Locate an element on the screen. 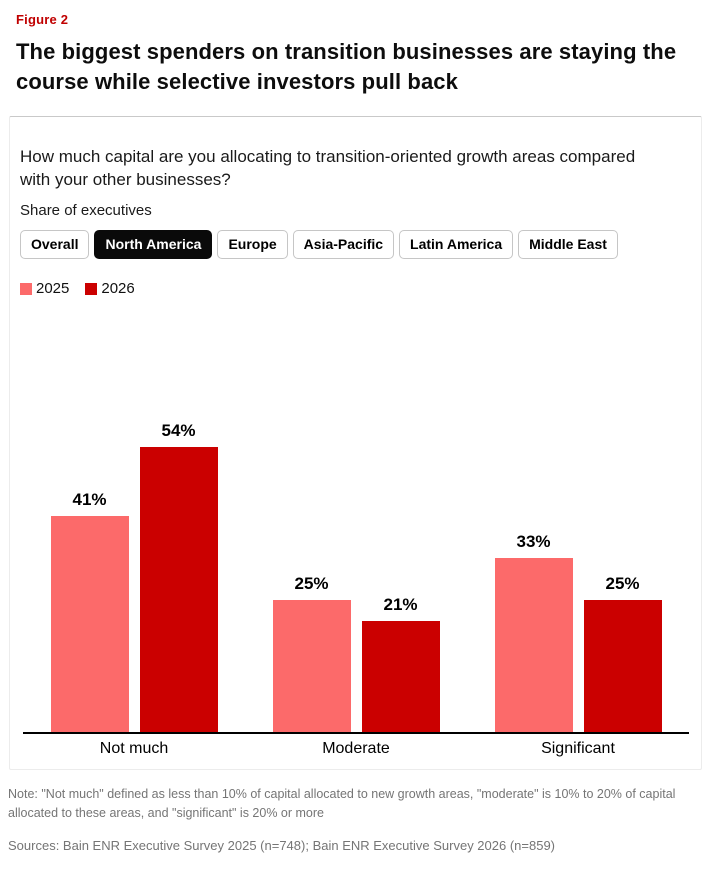 This screenshot has width=712, height=872. figure-label: Figure 2 is located at coordinates (42, 19).